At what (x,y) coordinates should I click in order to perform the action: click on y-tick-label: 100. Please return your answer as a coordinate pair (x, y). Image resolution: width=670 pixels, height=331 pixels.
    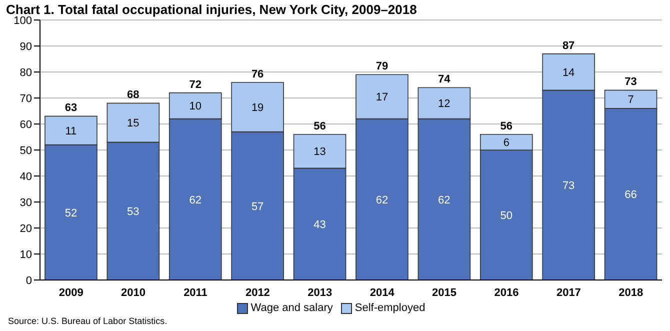
    Looking at the image, I should click on (23, 20).